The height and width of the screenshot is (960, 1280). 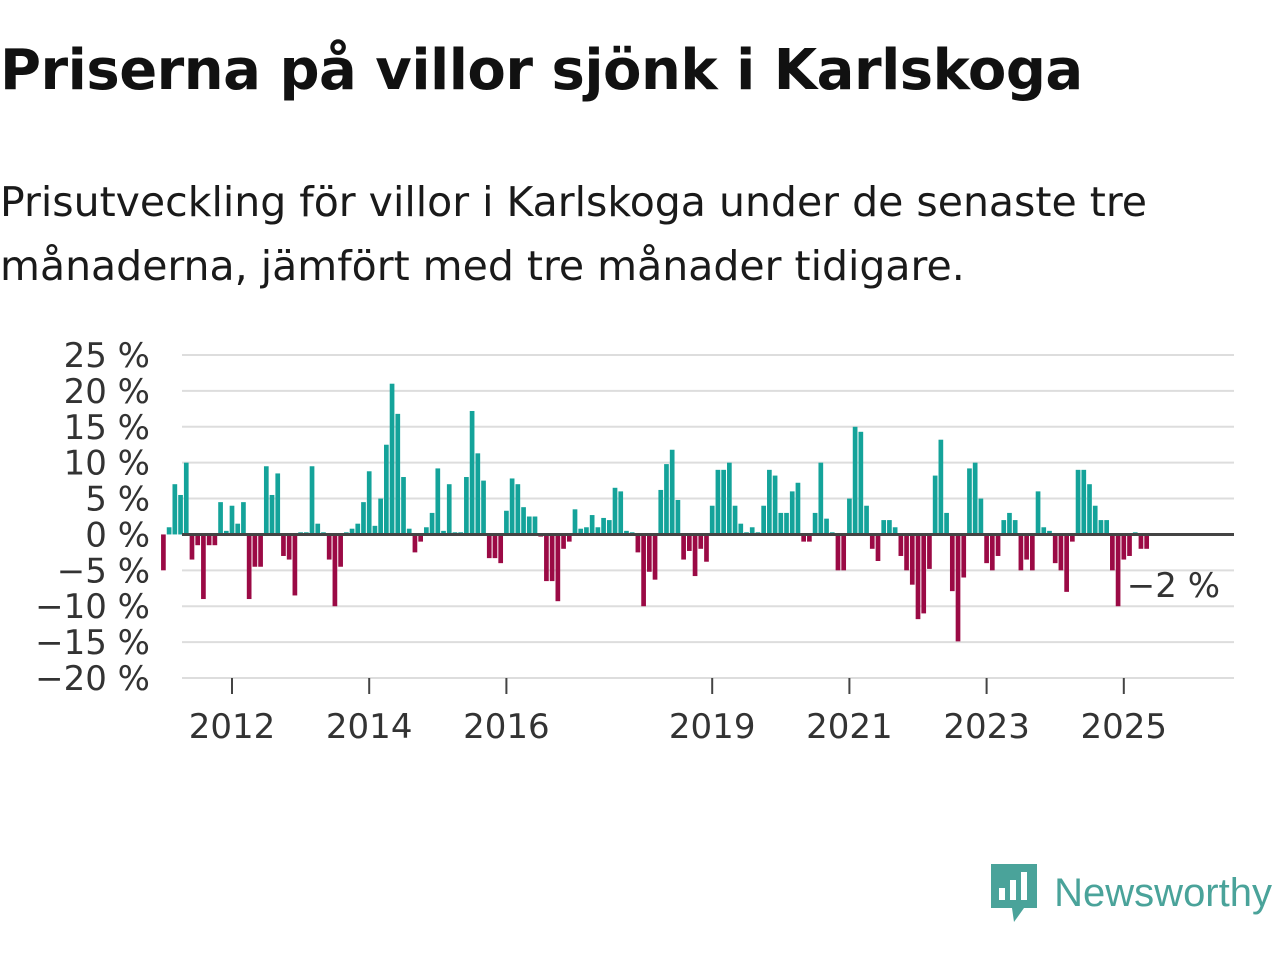 I want to click on y-tick-label: 10 %, so click(x=107, y=464).